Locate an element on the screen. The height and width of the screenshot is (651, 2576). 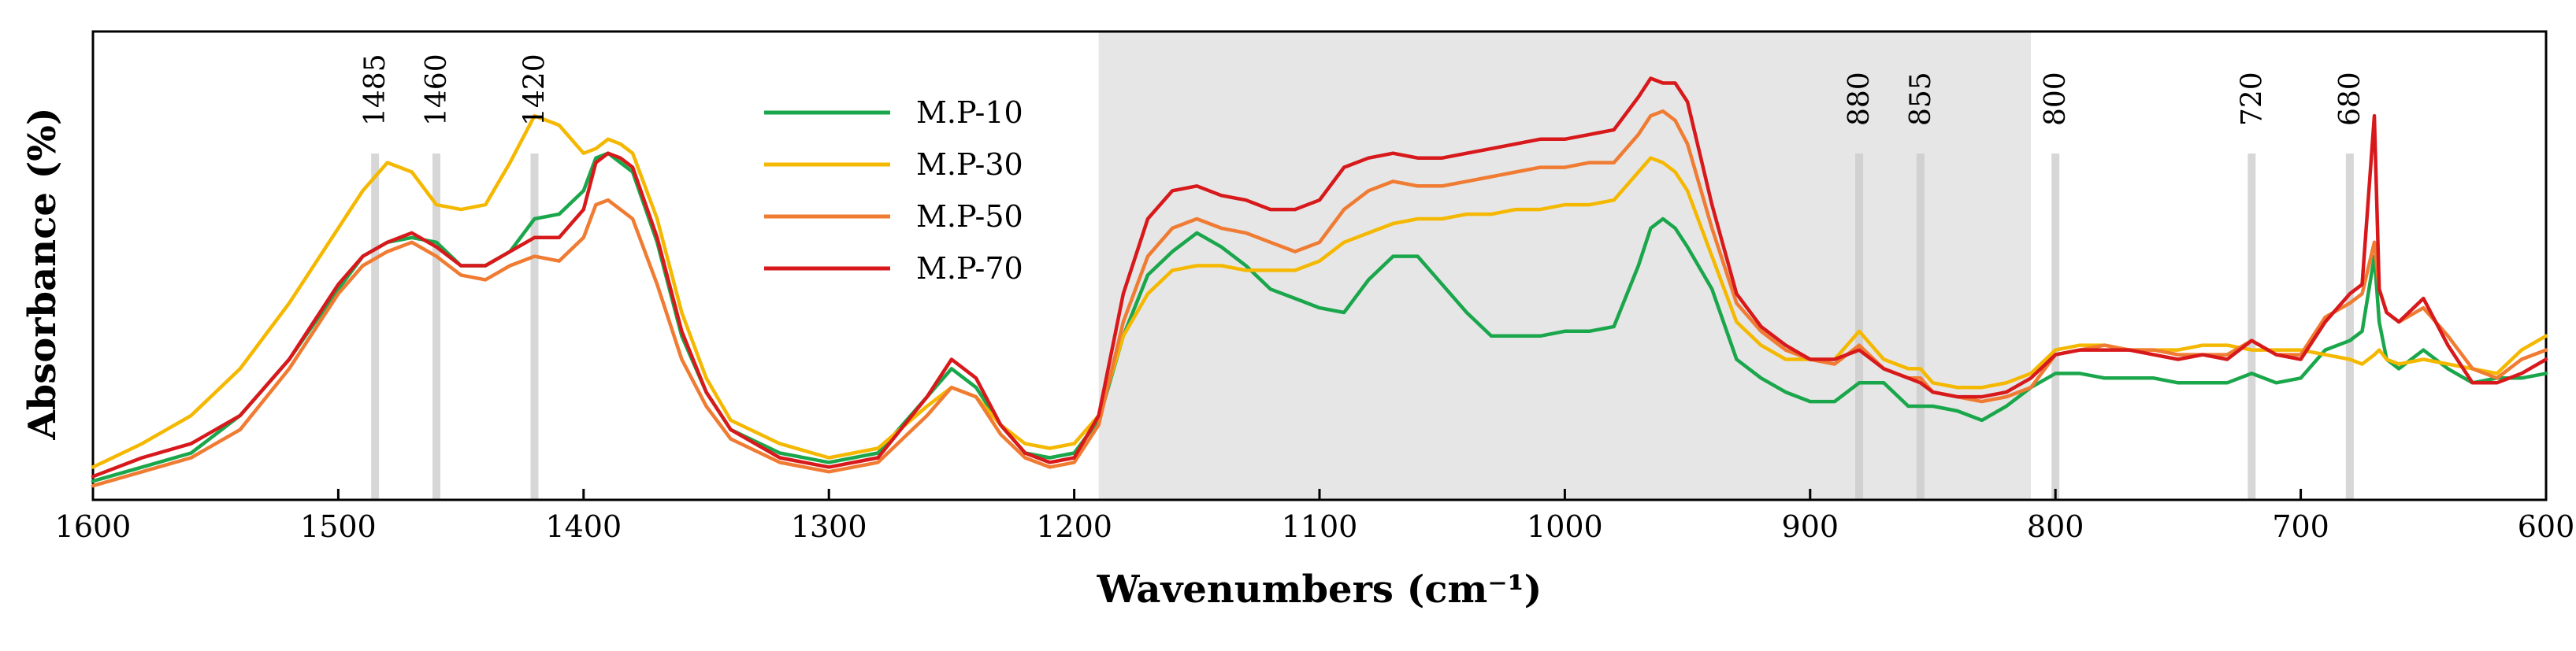
x-tick-label: 1600 is located at coordinates (93, 526).